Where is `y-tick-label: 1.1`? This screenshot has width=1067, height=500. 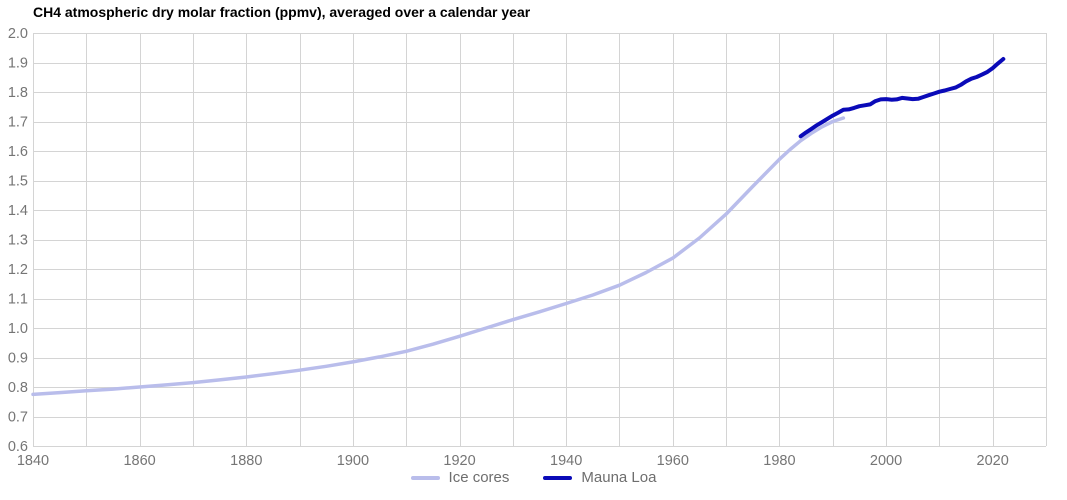
y-tick-label: 1.1 is located at coordinates (18, 300).